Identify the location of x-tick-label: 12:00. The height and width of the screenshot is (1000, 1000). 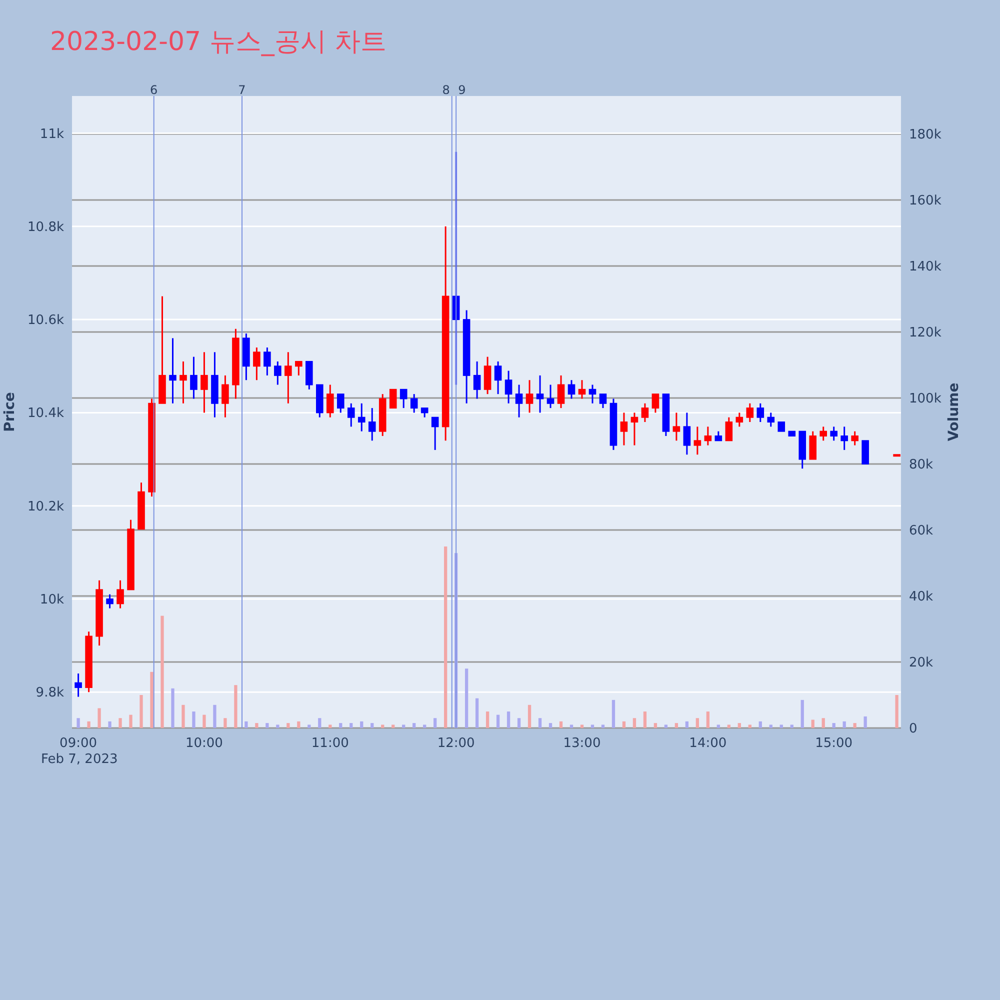
(456, 743).